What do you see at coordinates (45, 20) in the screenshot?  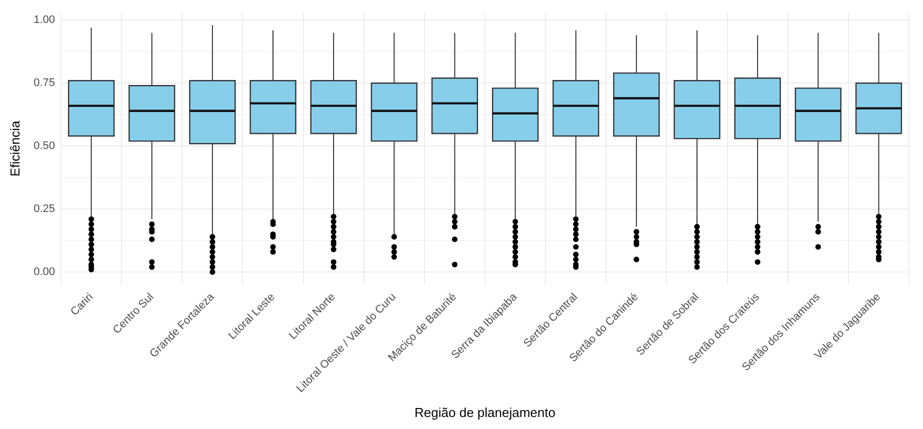 I see `y-tick-label: 1.00` at bounding box center [45, 20].